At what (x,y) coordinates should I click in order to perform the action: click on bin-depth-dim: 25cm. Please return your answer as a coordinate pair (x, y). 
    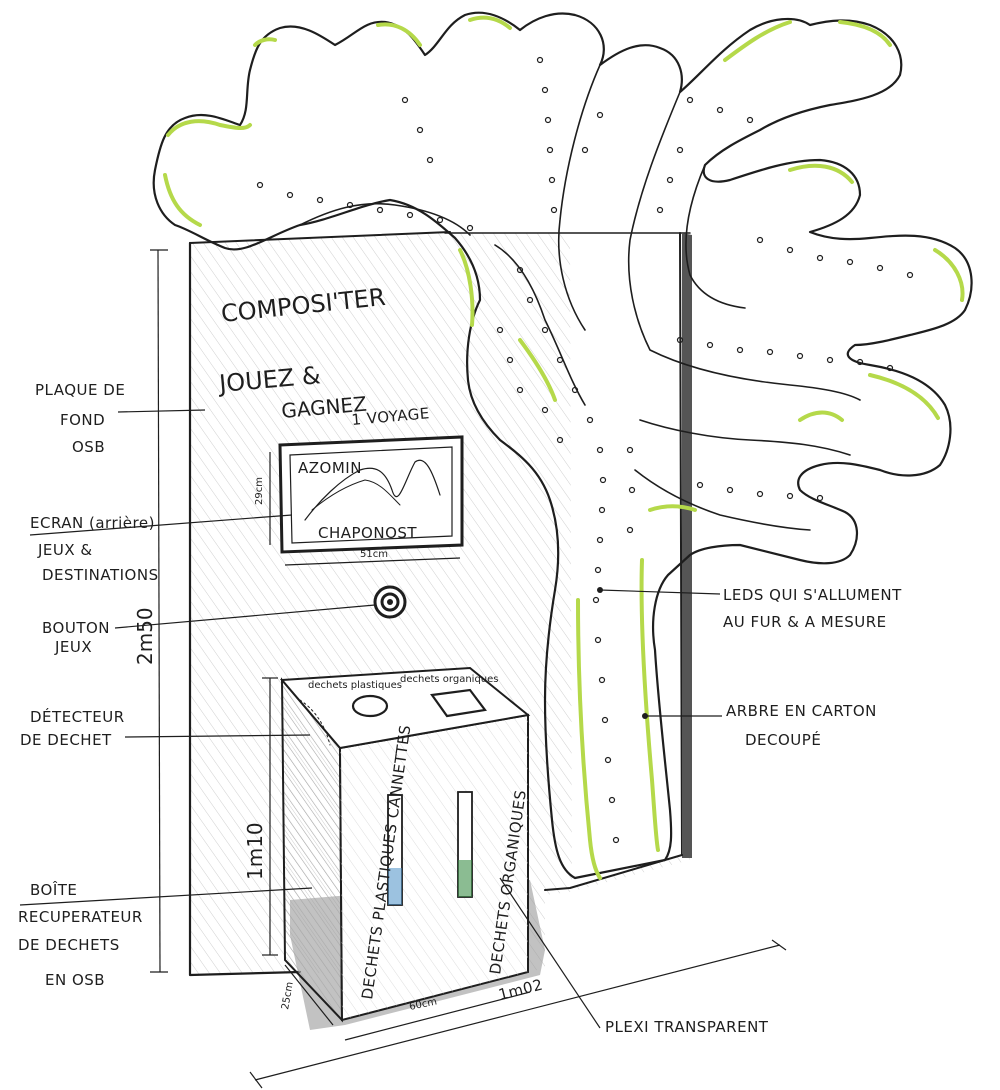
    Looking at the image, I should click on (288, 995).